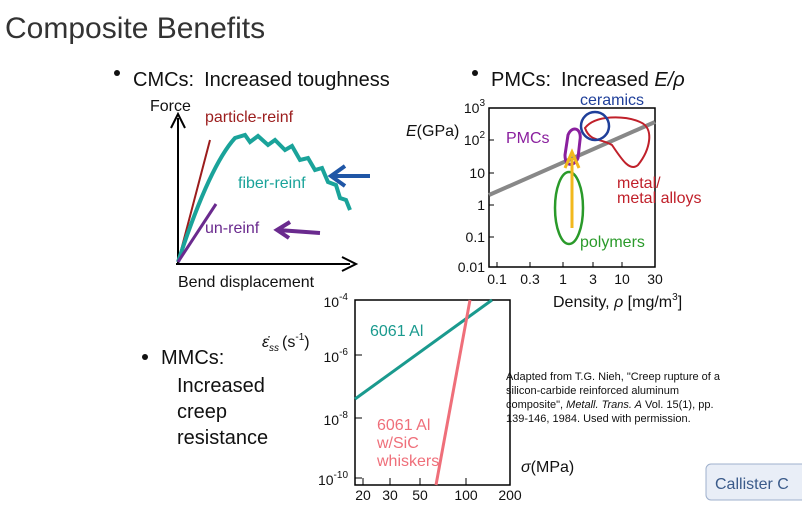 This screenshot has height=511, width=802. Describe the element at coordinates (249, 117) in the screenshot. I see `curve-label: particle-reinf` at that location.